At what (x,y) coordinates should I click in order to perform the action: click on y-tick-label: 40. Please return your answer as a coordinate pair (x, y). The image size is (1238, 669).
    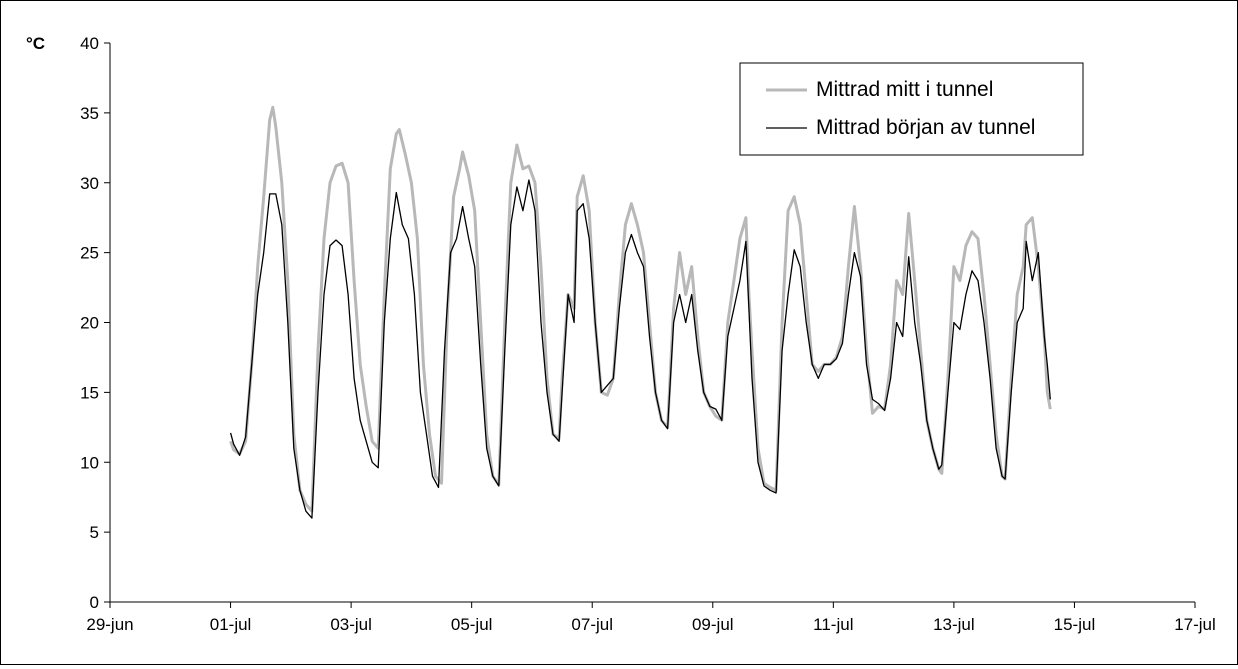
    Looking at the image, I should click on (89, 43).